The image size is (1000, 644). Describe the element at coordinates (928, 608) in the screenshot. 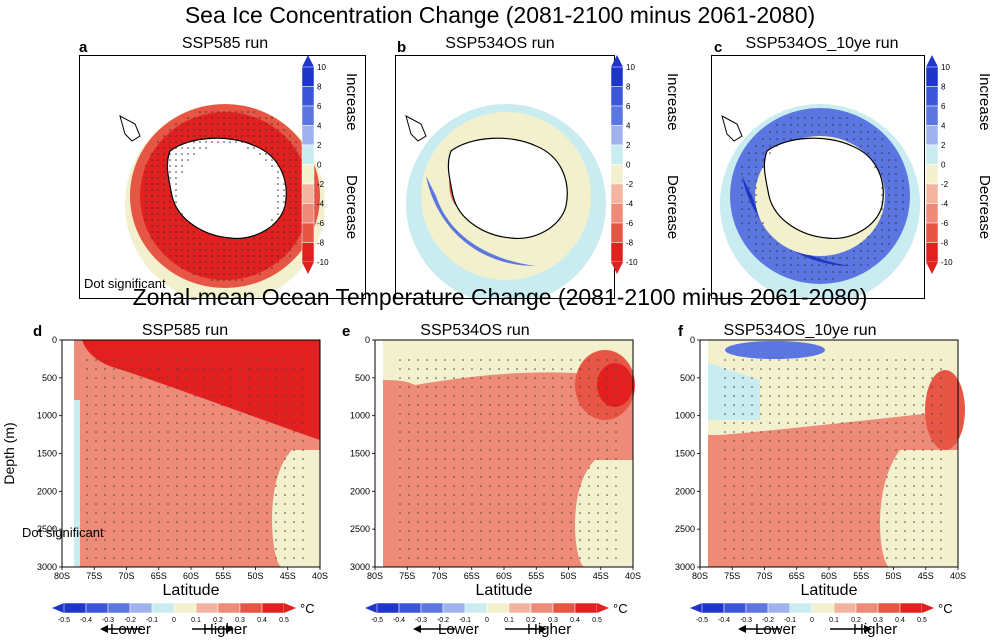

I see `colorbar-f-right-arrow` at that location.